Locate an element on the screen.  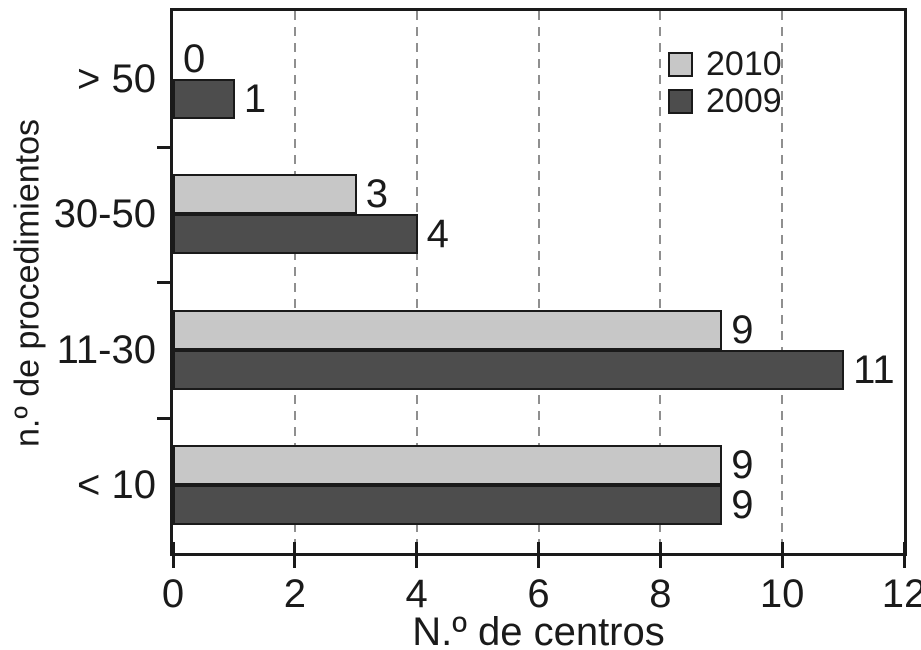
x-axis-tick-label: 4 is located at coordinates (416, 594).